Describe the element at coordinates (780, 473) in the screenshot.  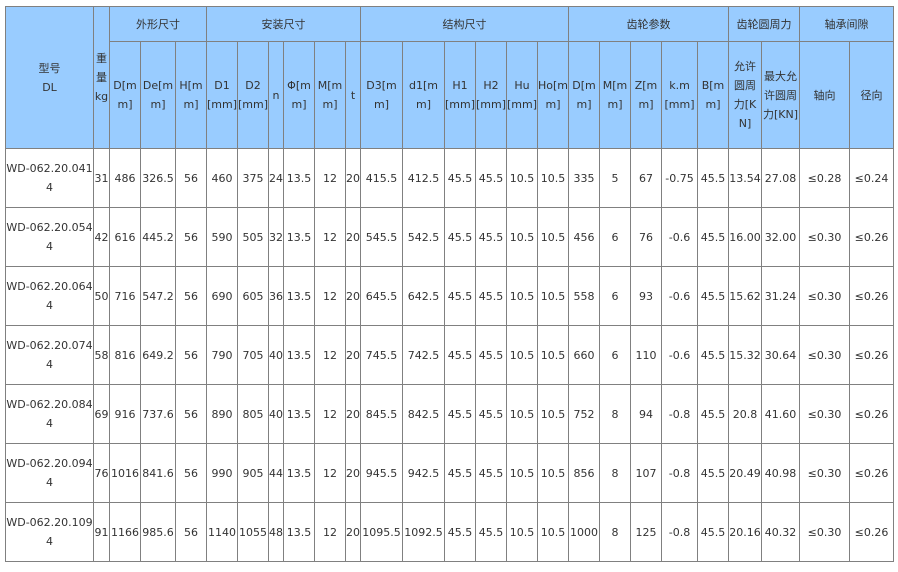
I see `value-cell: 40.98` at that location.